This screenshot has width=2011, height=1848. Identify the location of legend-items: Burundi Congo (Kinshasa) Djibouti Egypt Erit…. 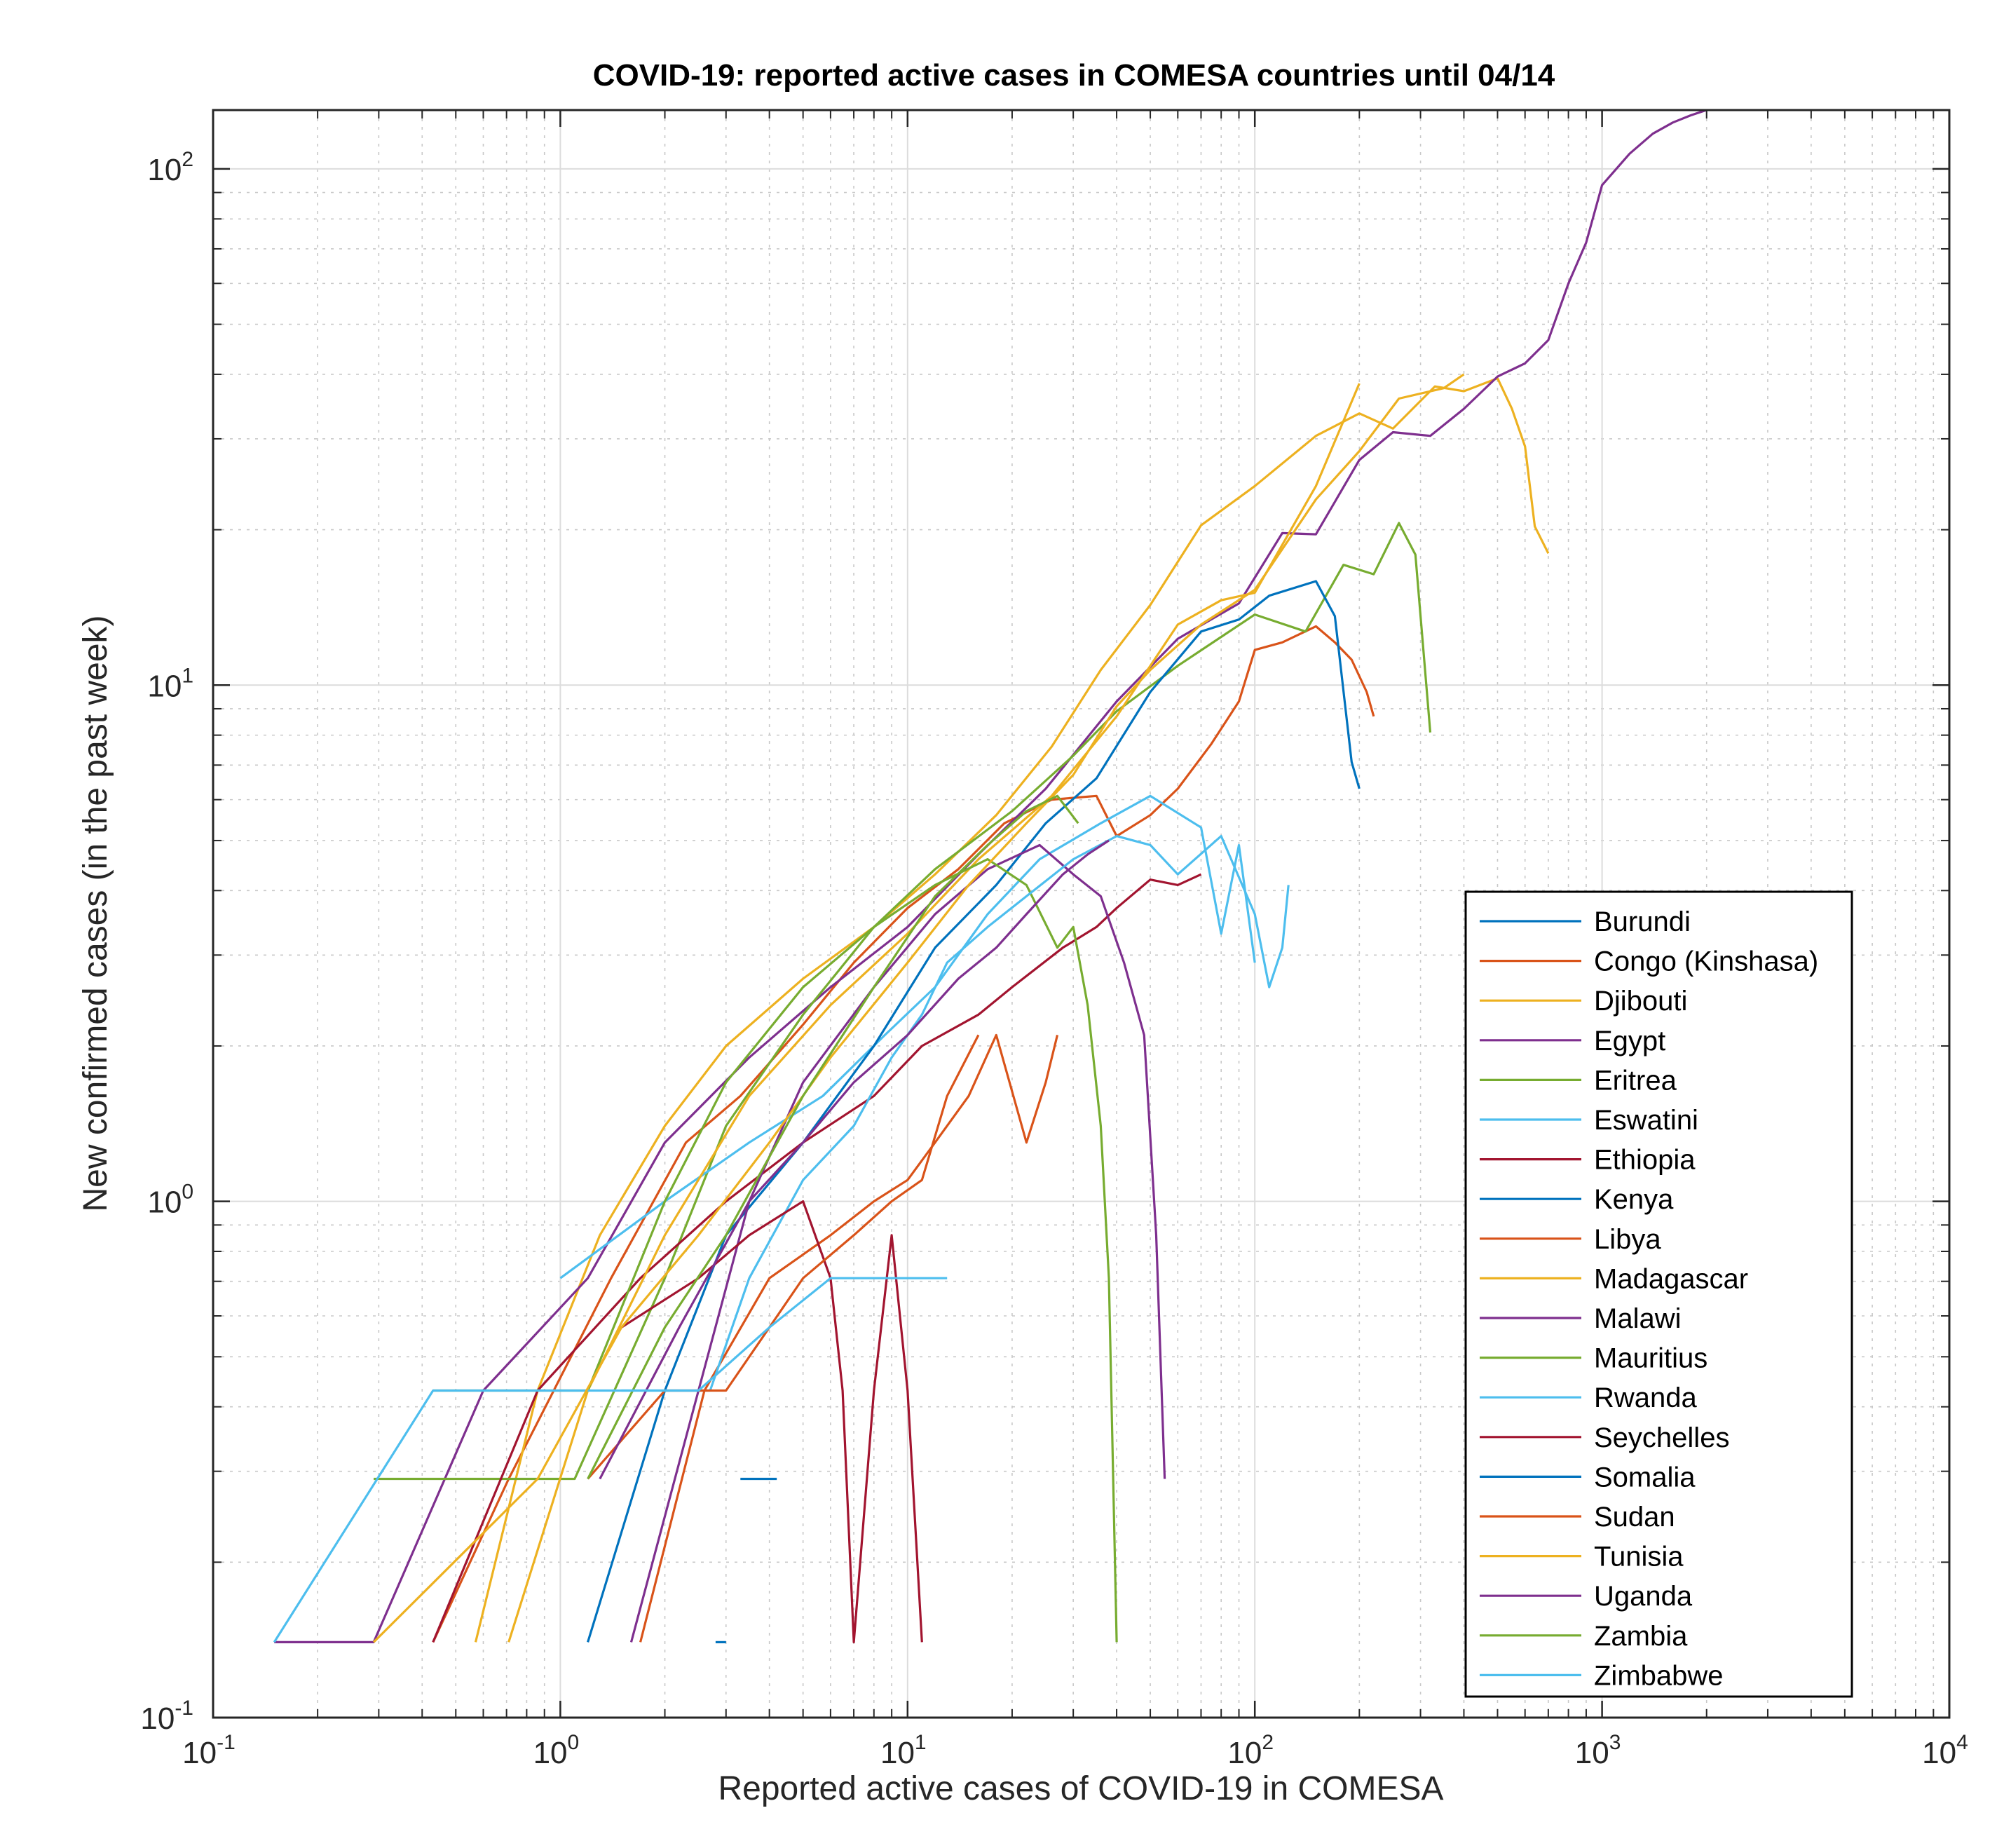
(1649, 1298).